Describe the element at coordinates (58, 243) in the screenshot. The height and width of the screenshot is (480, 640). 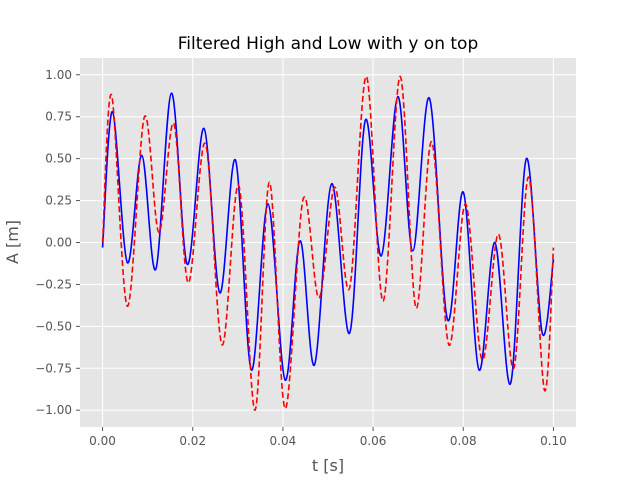
I see `y-tick-label: 0.00` at that location.